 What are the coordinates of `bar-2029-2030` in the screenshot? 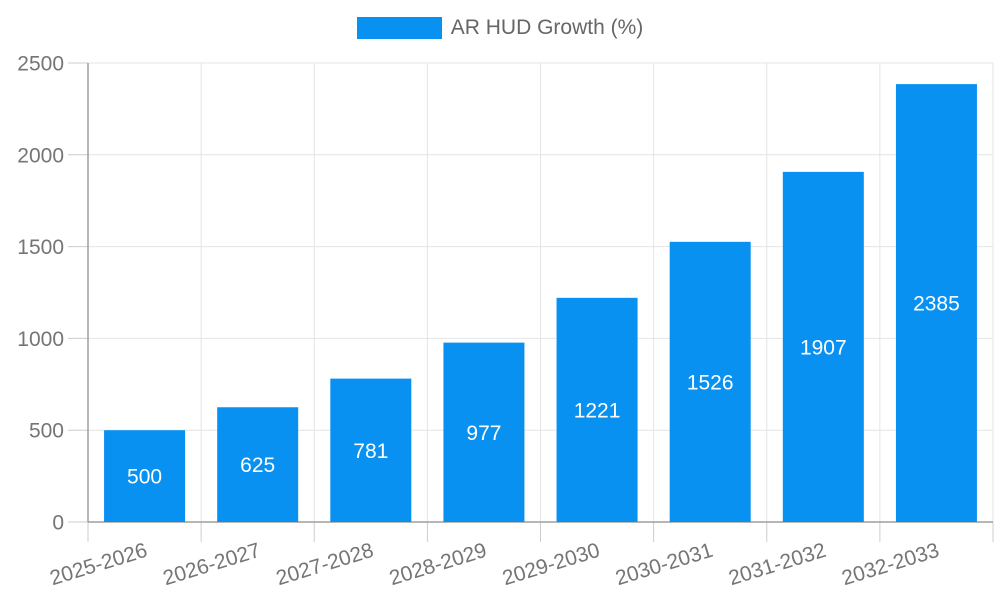 It's located at (597, 409).